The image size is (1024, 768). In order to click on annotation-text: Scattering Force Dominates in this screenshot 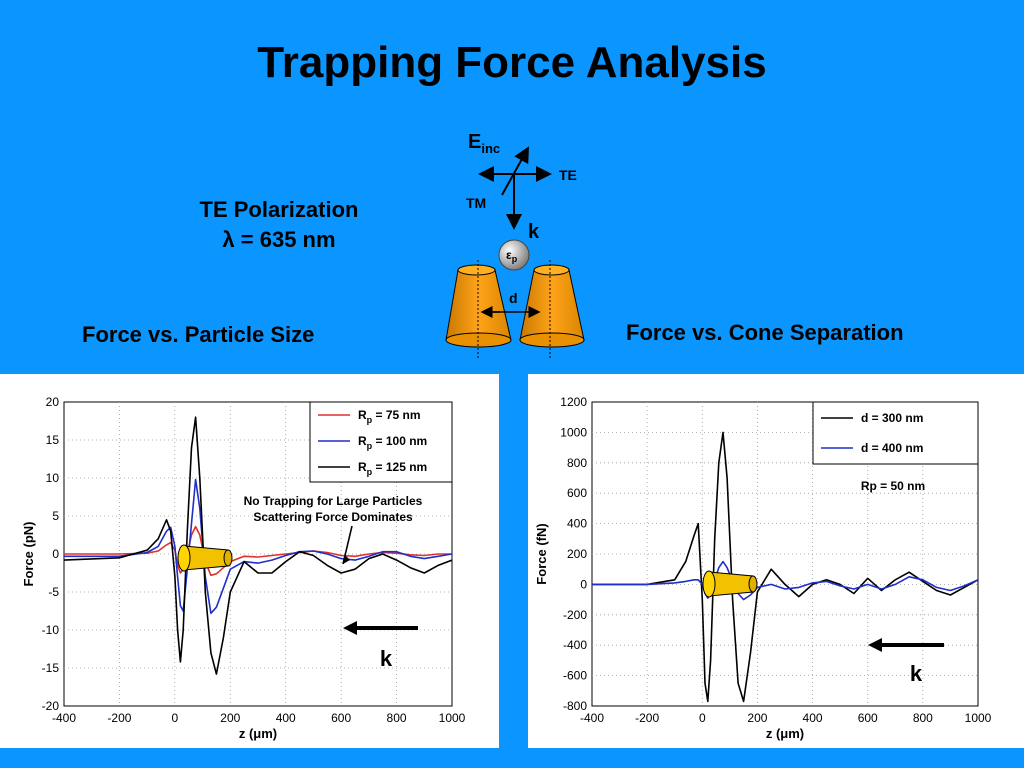, I will do `click(333, 517)`.